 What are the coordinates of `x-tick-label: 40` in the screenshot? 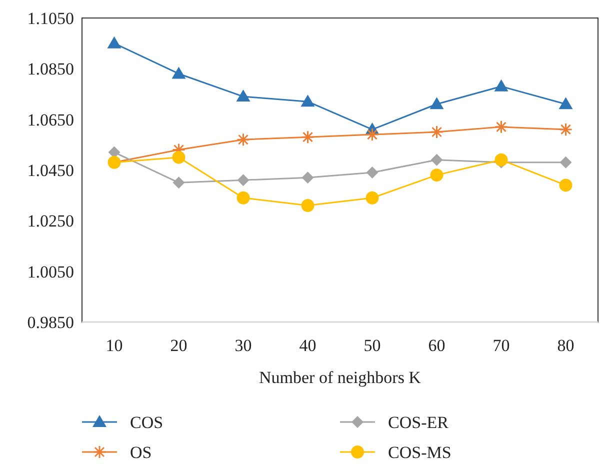 It's located at (307, 345).